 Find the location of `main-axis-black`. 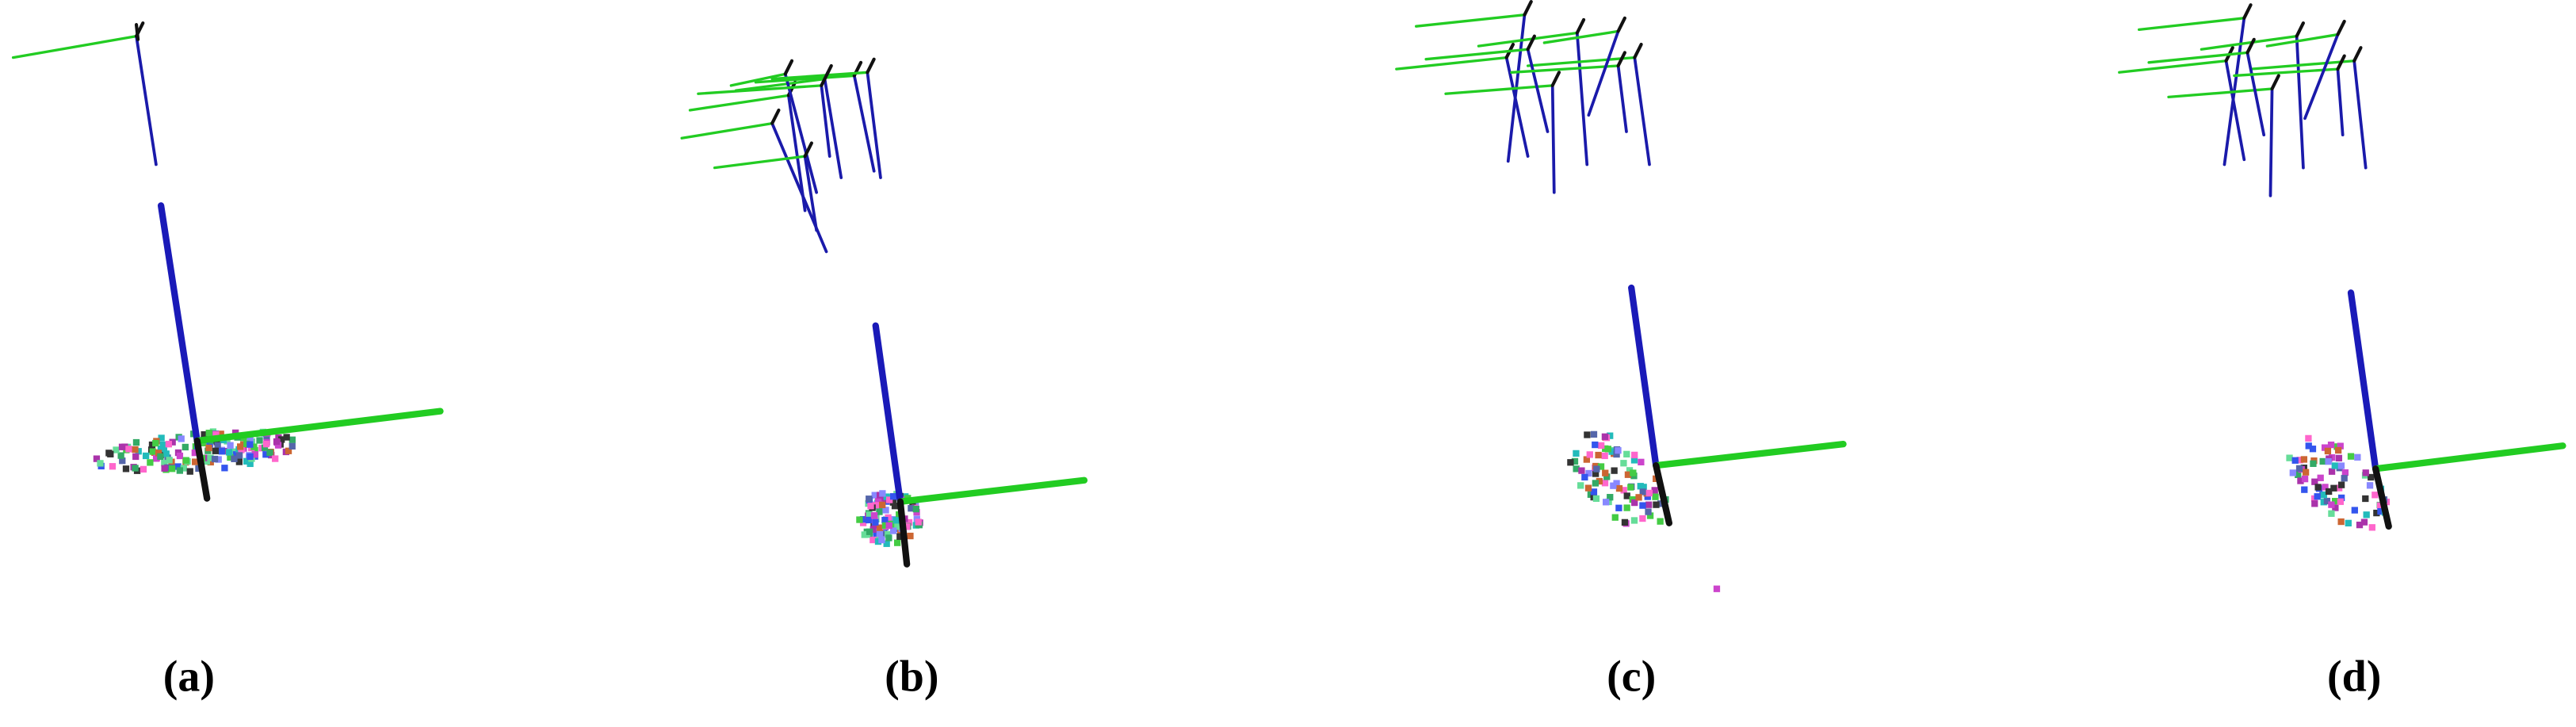

main-axis-black is located at coordinates (2382, 497).